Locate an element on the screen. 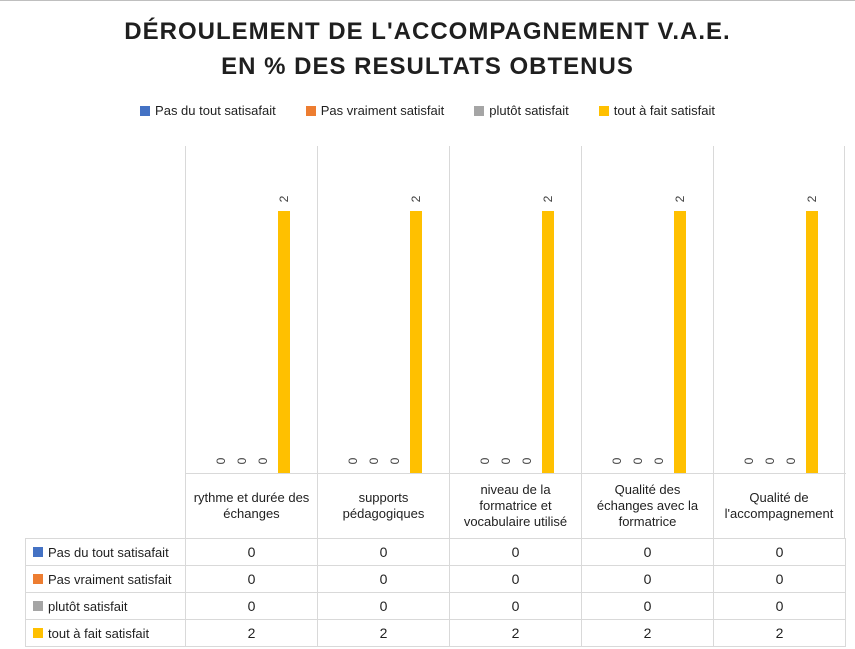 The width and height of the screenshot is (855, 649). table-header-cell: Qualité de l'accompagnement is located at coordinates (779, 506).